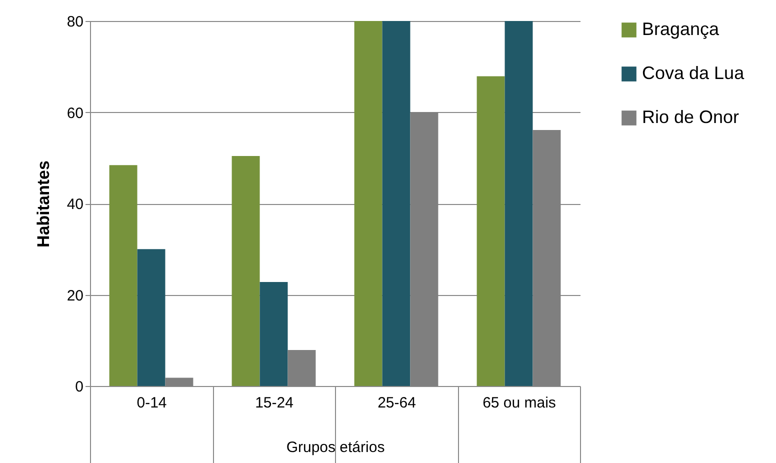 This screenshot has height=463, width=776. Describe the element at coordinates (75, 204) in the screenshot. I see `y-tick-label: 40` at that location.